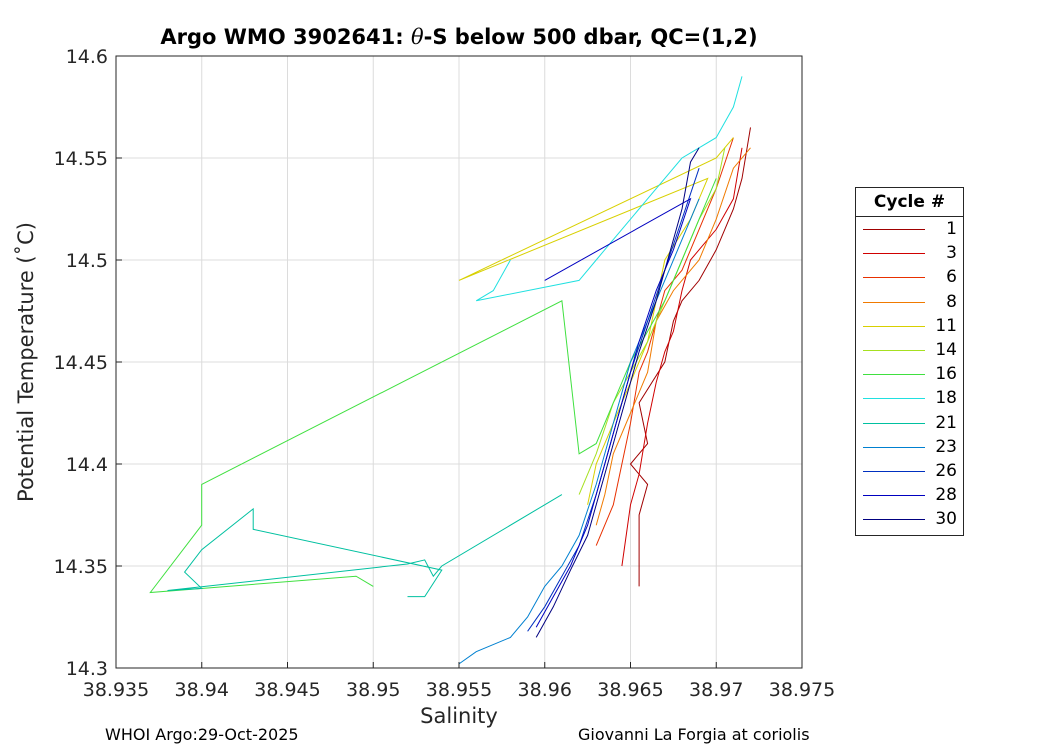 The image size is (1050, 750). What do you see at coordinates (87, 261) in the screenshot?
I see `y-tick-label: 14.5` at bounding box center [87, 261].